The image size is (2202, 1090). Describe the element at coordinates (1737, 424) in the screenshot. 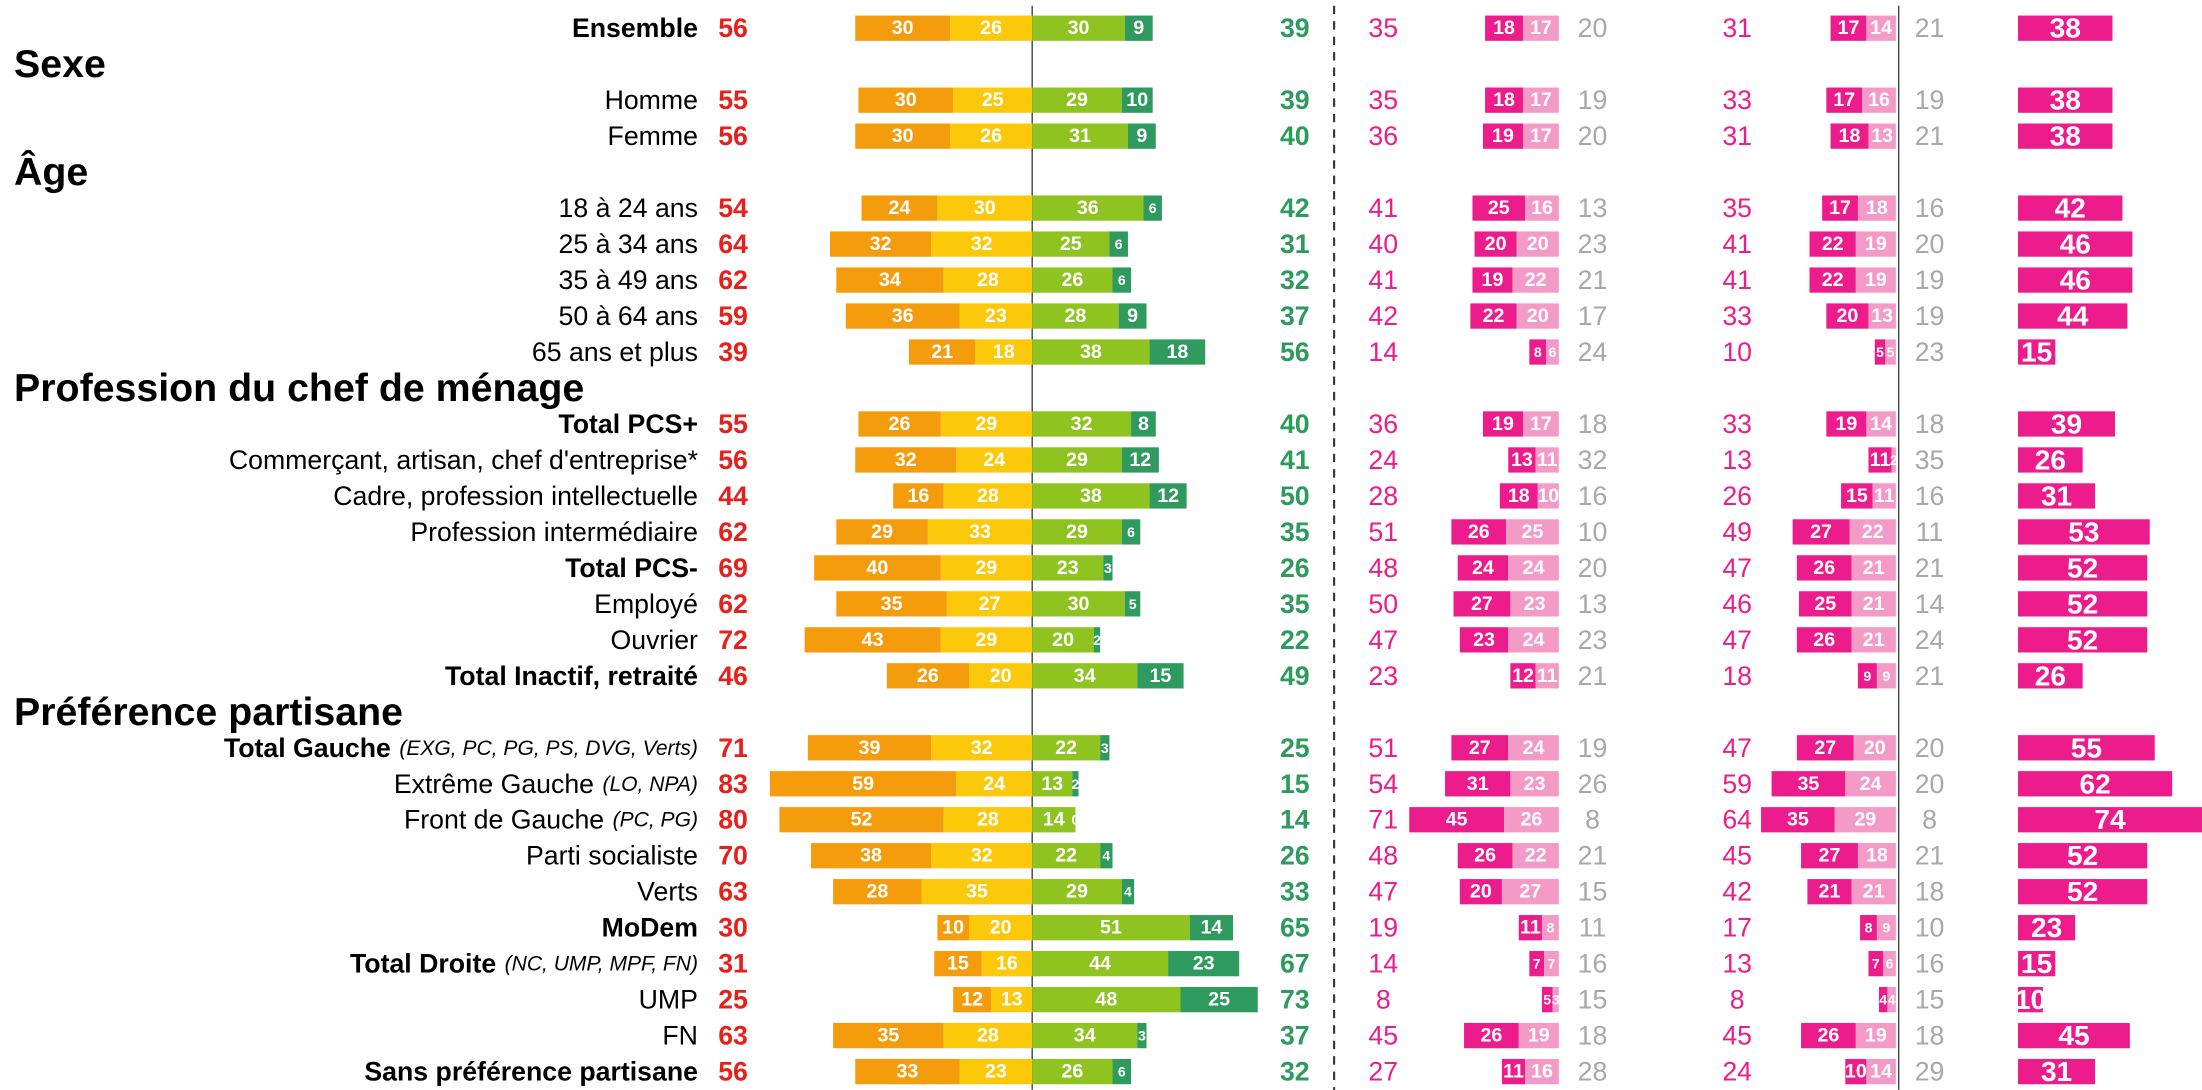

I see `pink-total: 33` at that location.